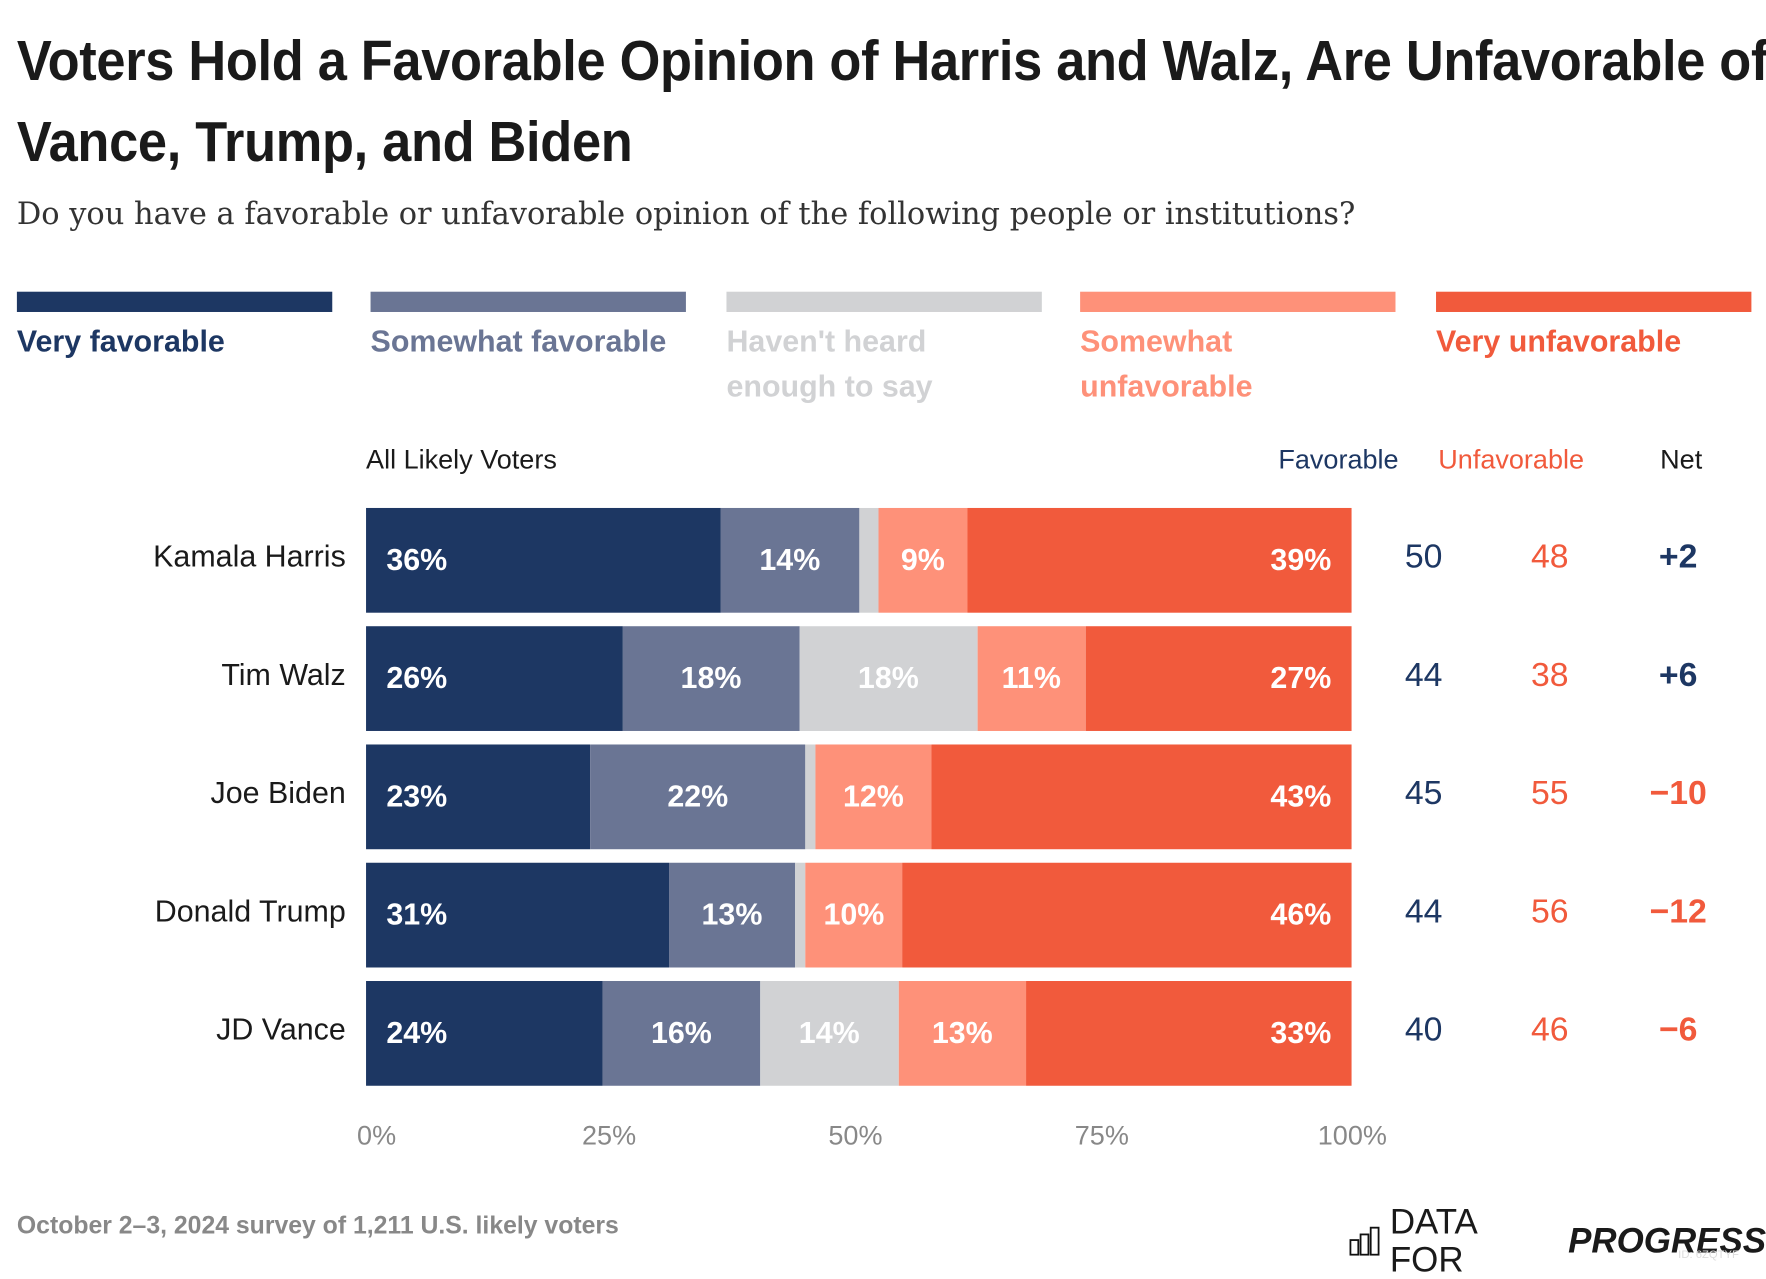  I want to click on chart-id: ID: 6ZQTYF, so click(1708, 1255).